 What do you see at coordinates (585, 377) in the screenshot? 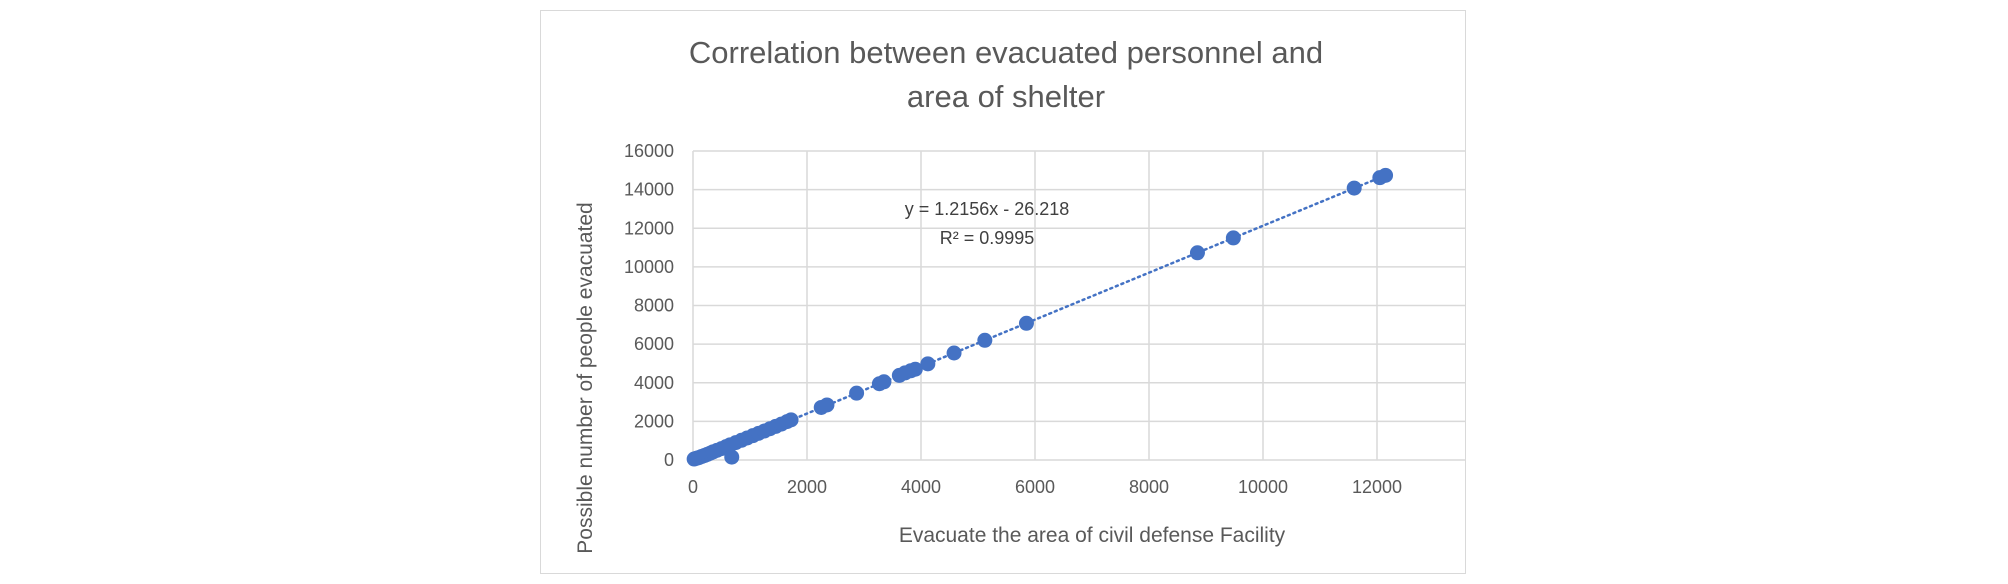
I see `y-axis-label: Possible number of people evacuated` at bounding box center [585, 377].